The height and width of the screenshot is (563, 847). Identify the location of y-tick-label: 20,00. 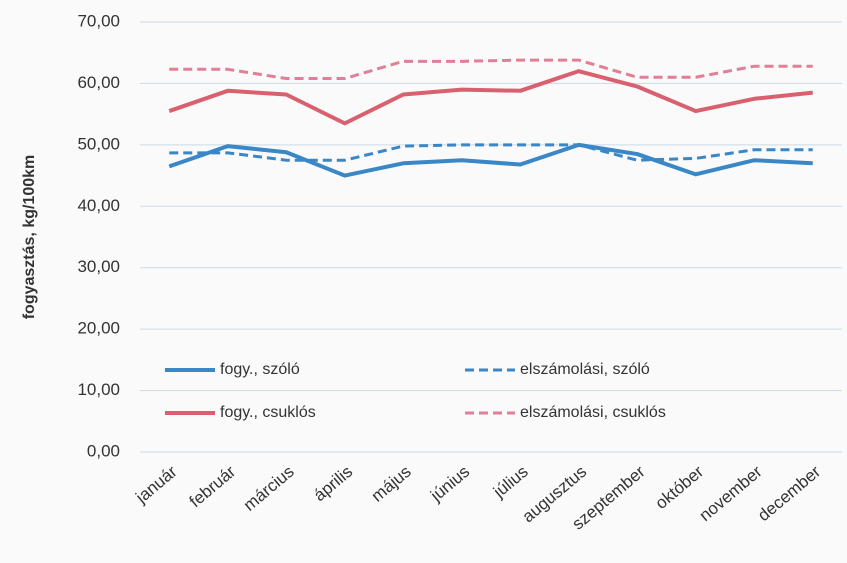
(98, 328).